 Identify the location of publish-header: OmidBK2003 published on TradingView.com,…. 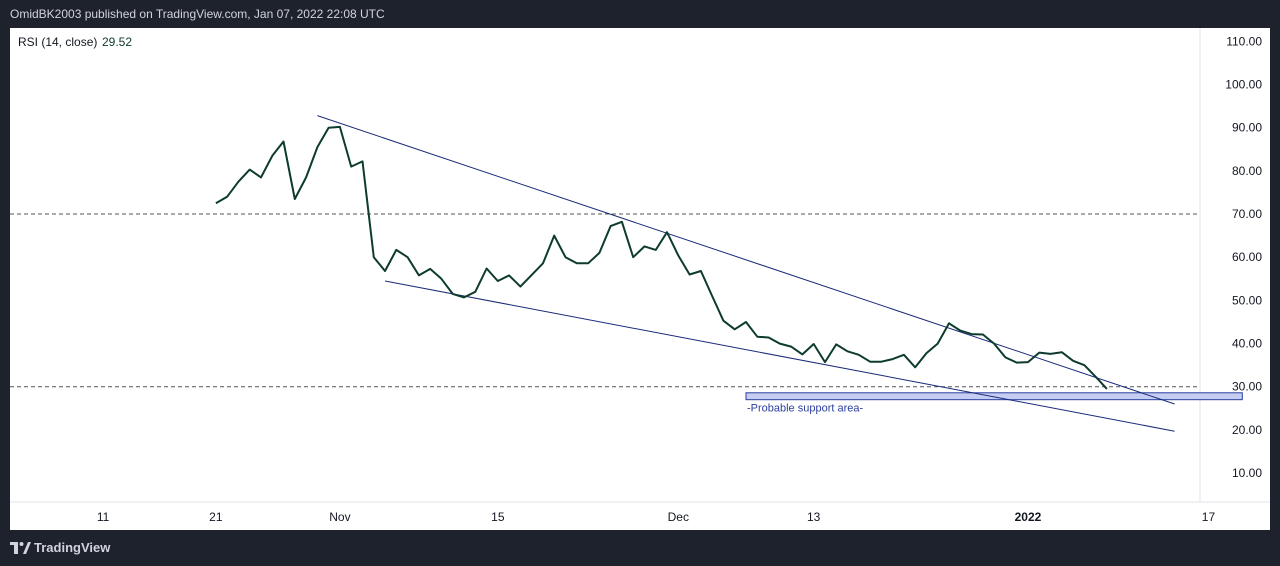
(640, 14).